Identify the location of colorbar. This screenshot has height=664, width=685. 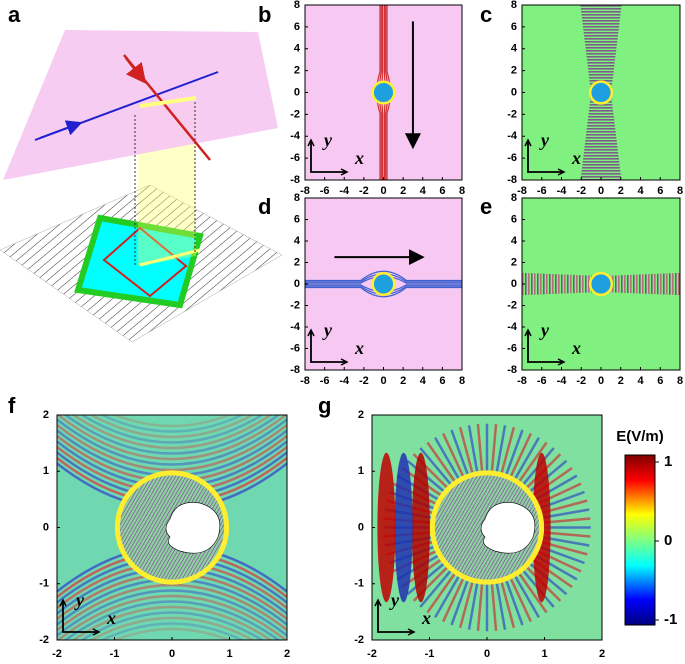
(640, 540).